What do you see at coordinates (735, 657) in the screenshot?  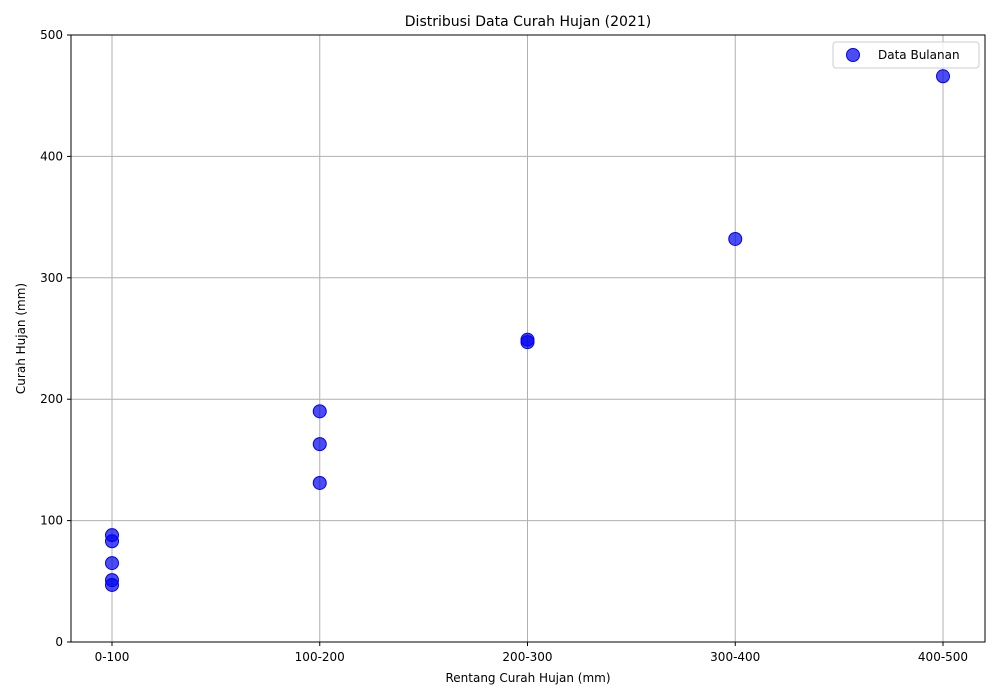 I see `x-tick-label: 300-400` at bounding box center [735, 657].